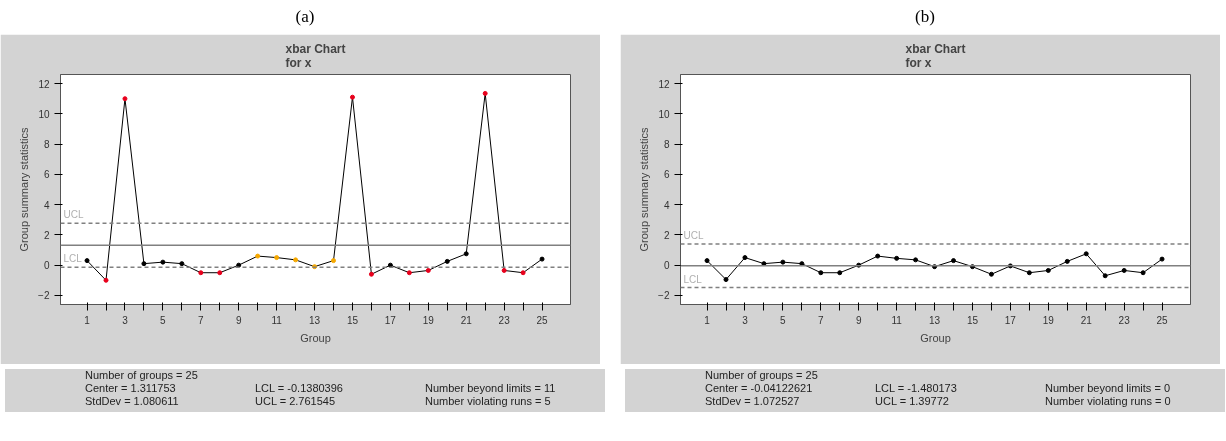 This screenshot has height=441, width=1226. I want to click on x-tick-label: 7, so click(201, 320).